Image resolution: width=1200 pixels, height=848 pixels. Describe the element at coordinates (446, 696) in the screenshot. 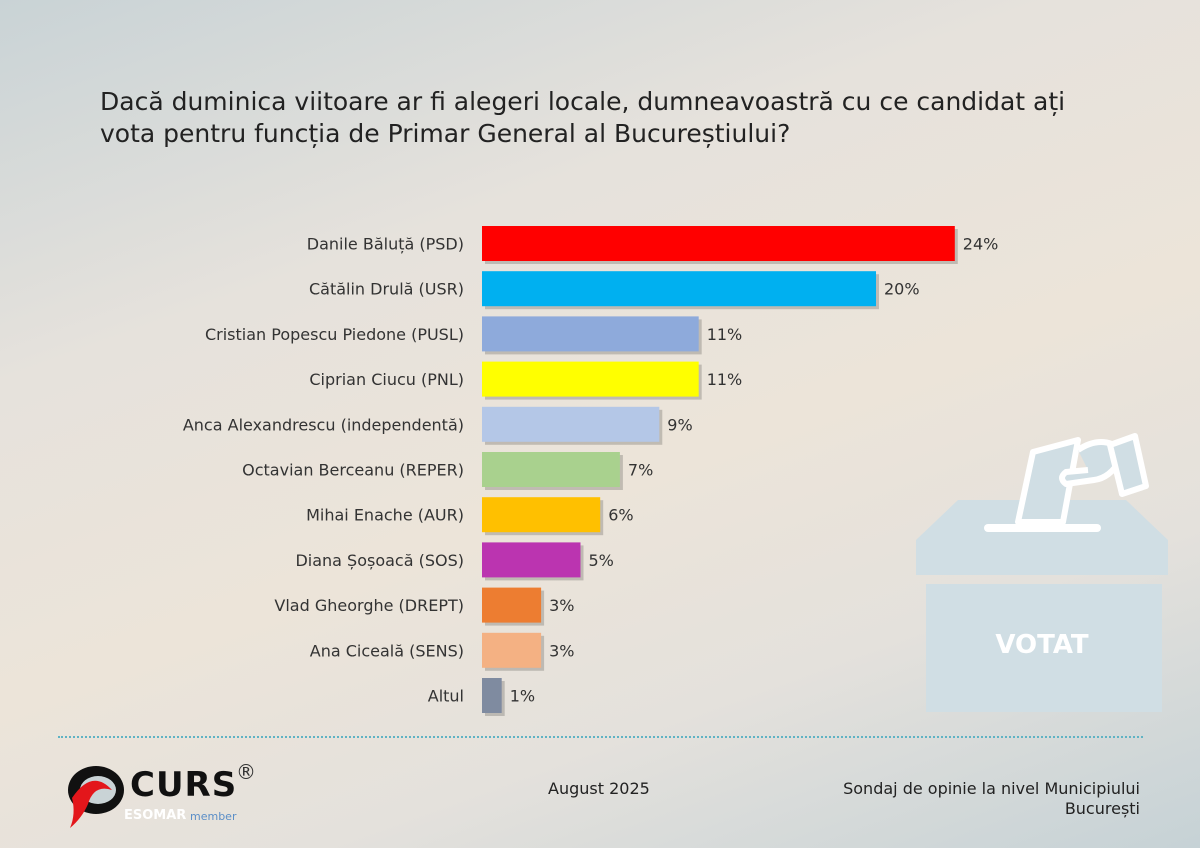

I see `category-label: Altul` at that location.